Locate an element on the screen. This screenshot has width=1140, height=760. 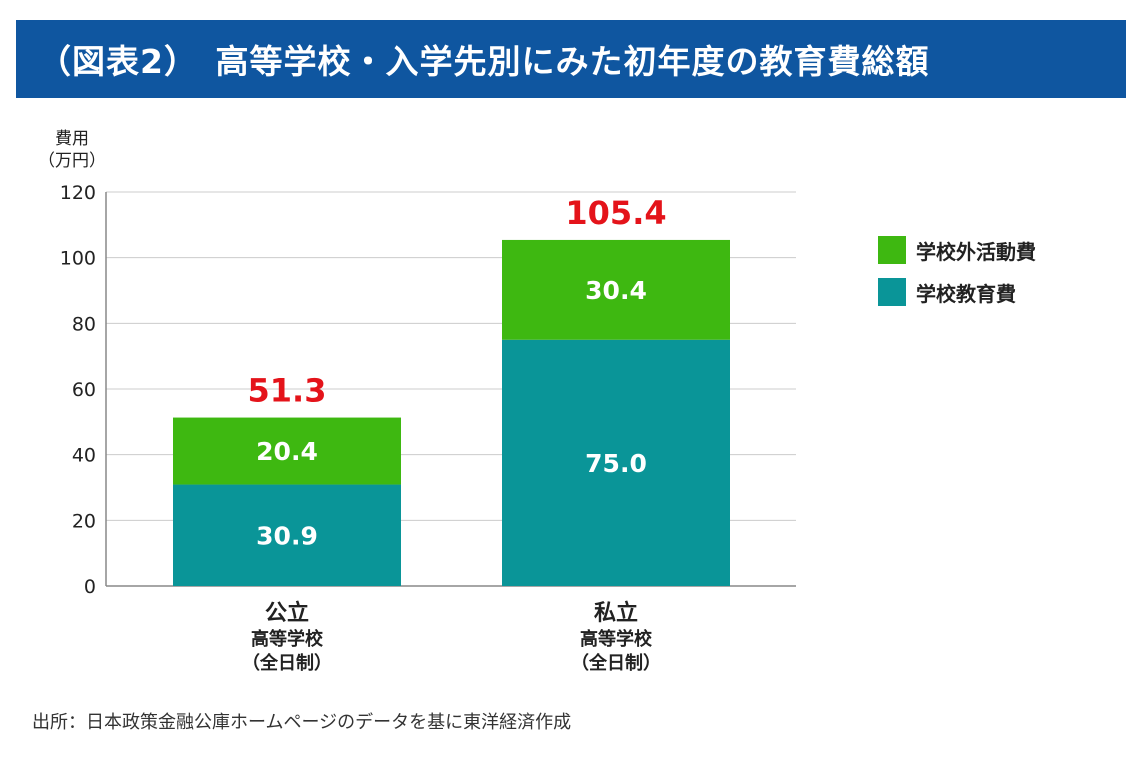
bar-value-label-outside-activities-0: 20.4 is located at coordinates (287, 451).